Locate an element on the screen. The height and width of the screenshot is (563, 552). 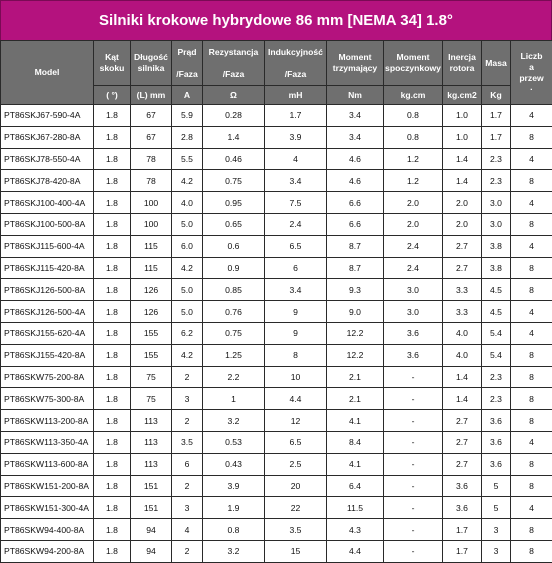
cell-rezystancja: 0.9 is located at coordinates (234, 268).